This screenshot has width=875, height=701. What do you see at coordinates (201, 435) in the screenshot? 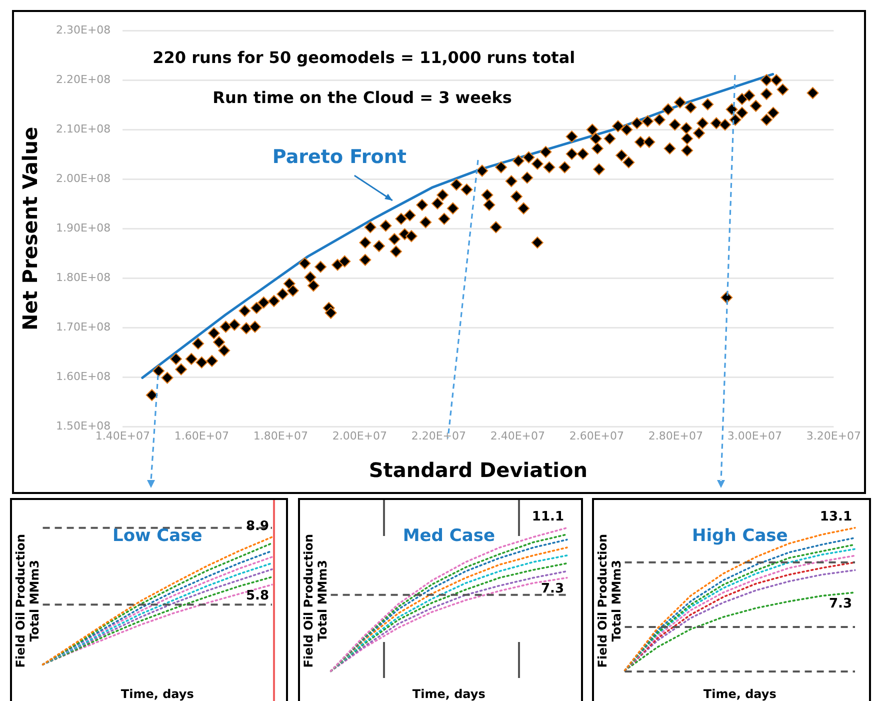
I see `x-tick-label: 1.60E+07` at bounding box center [201, 435].